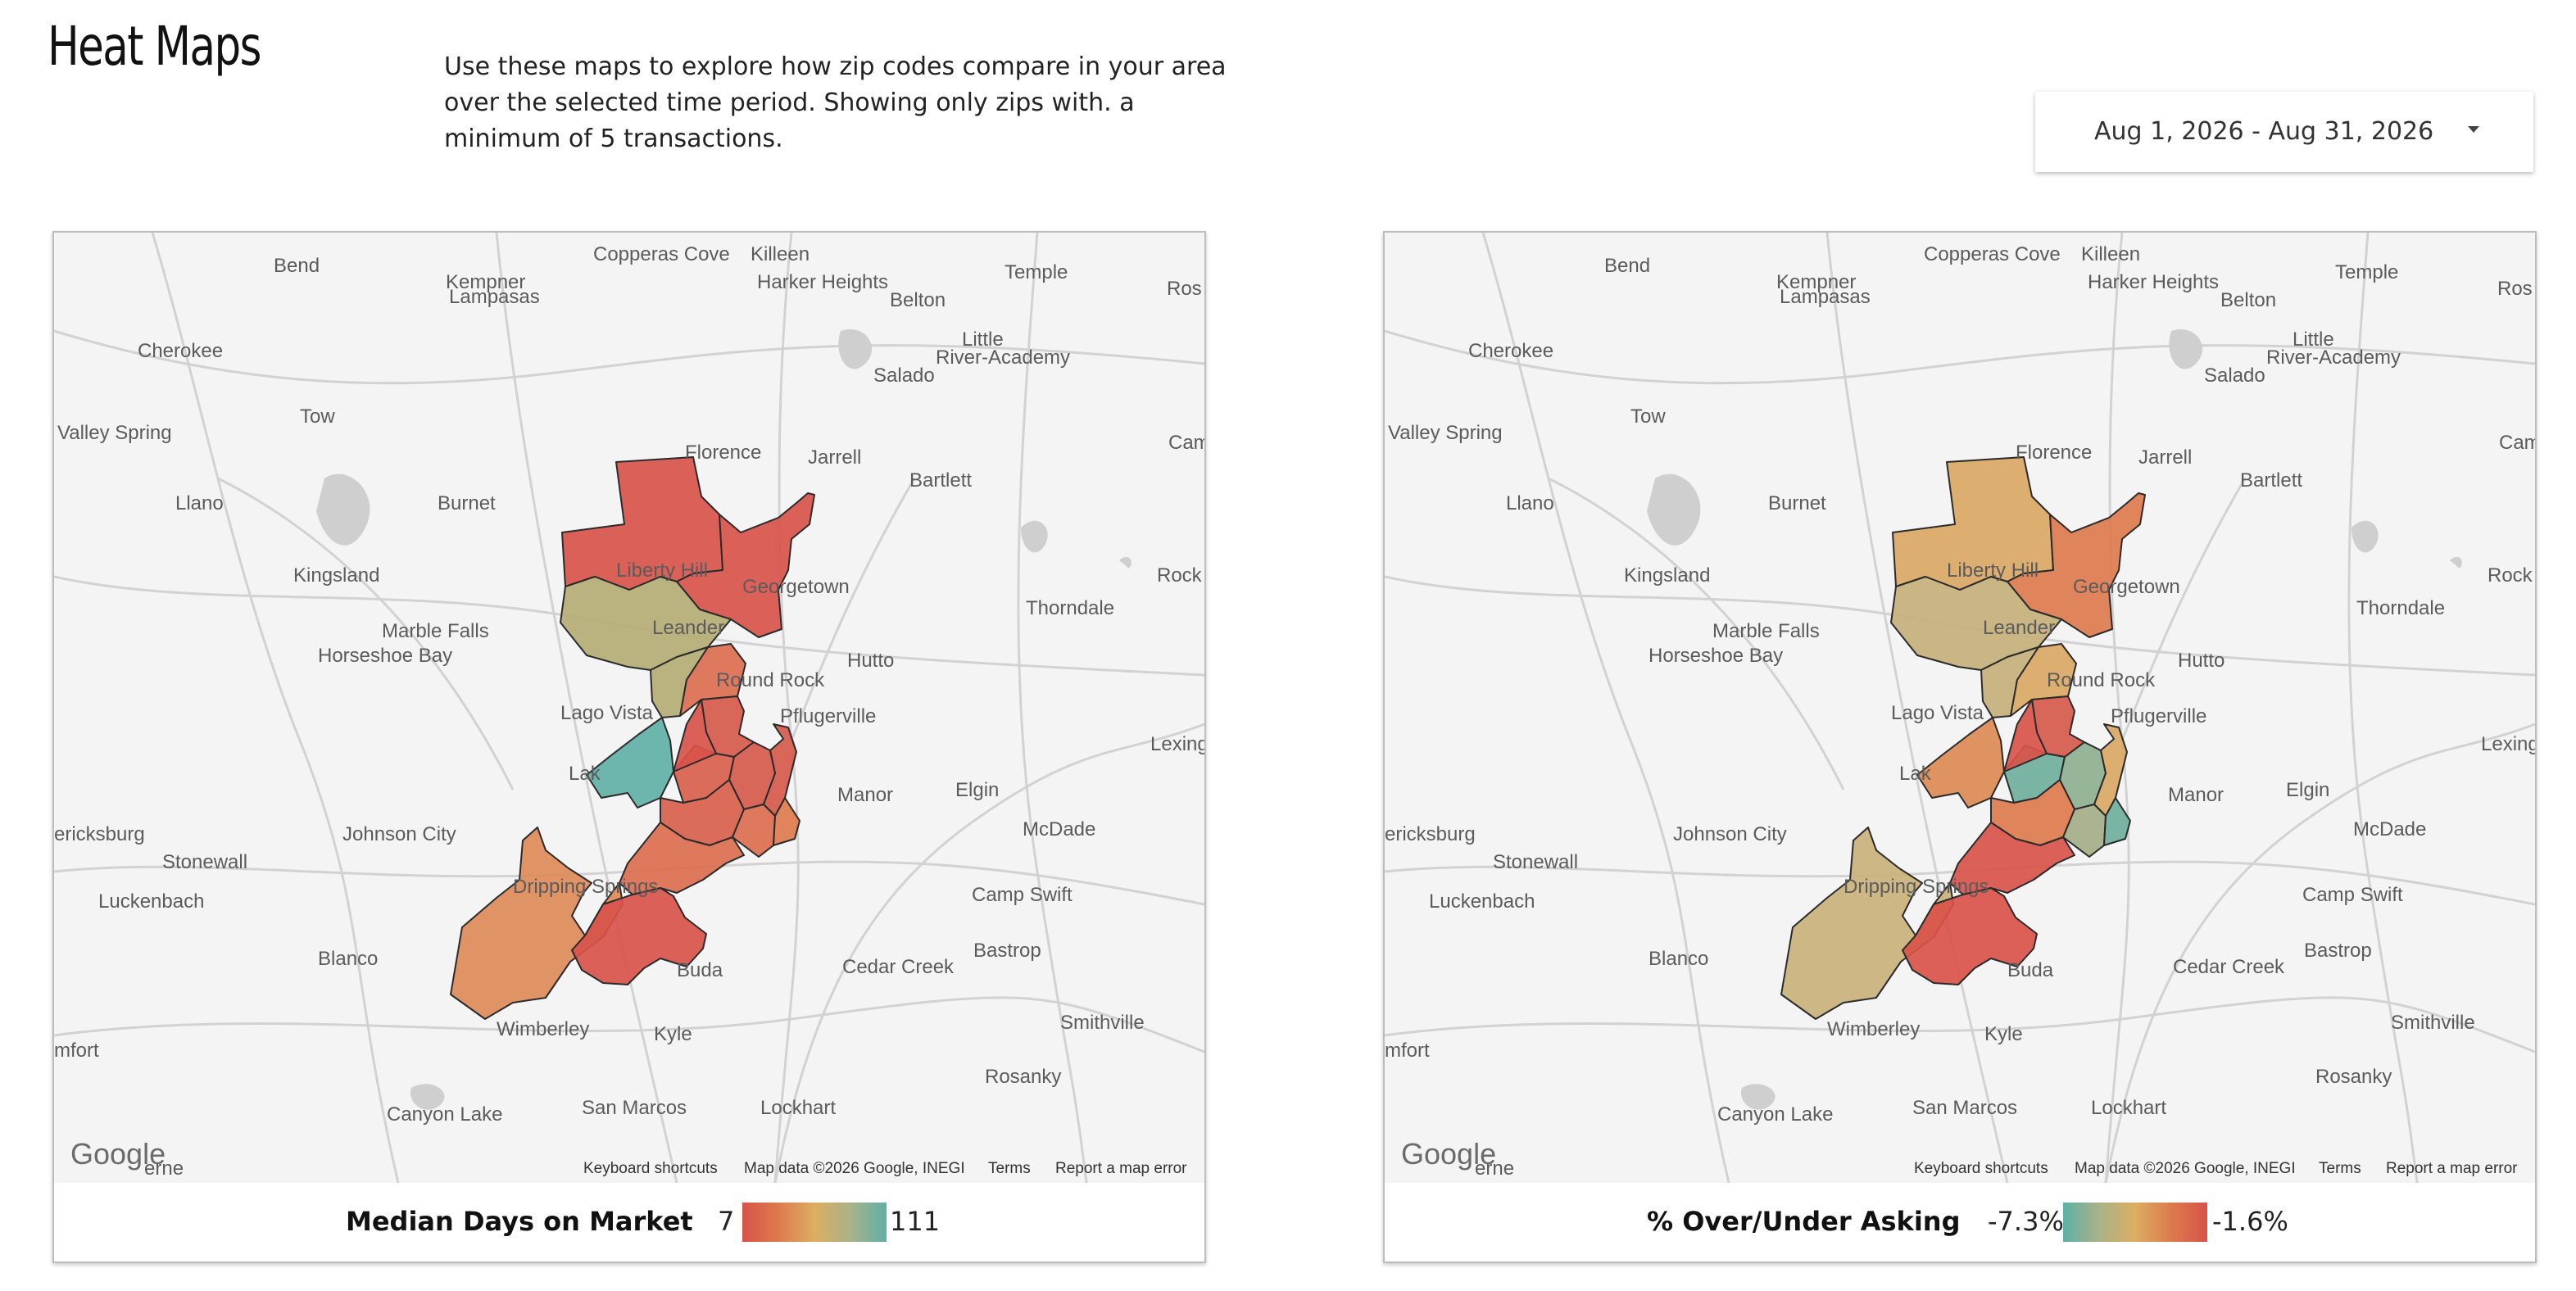 This screenshot has height=1291, width=2576. Describe the element at coordinates (1430, 834) in the screenshot. I see `place-label: ericksburg` at that location.